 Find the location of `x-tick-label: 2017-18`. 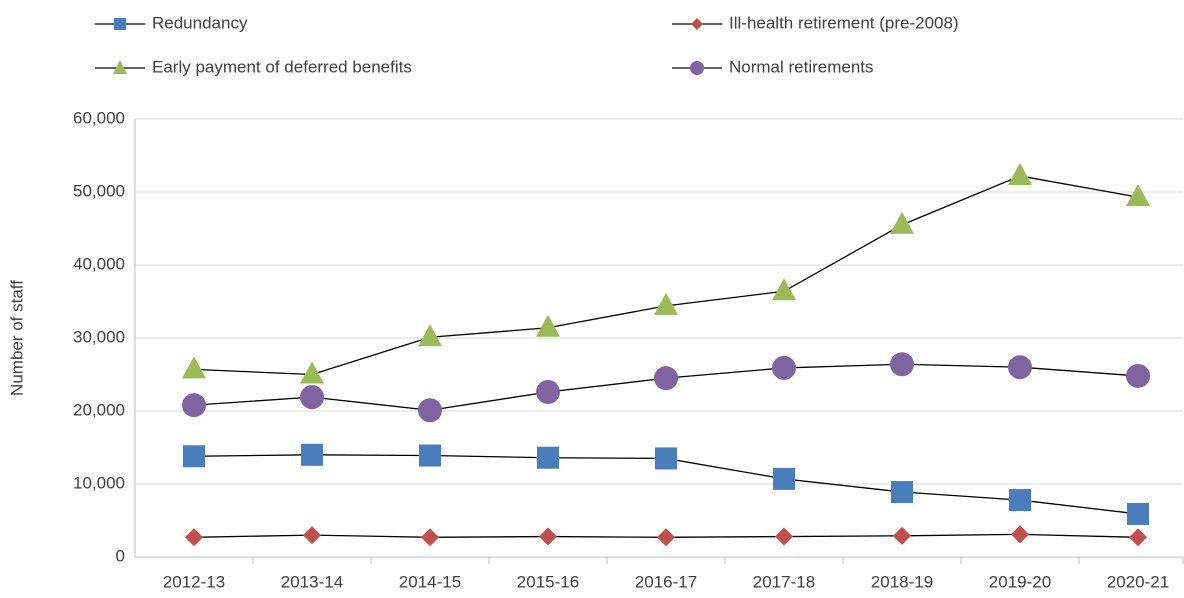

x-tick-label: 2017-18 is located at coordinates (784, 581).